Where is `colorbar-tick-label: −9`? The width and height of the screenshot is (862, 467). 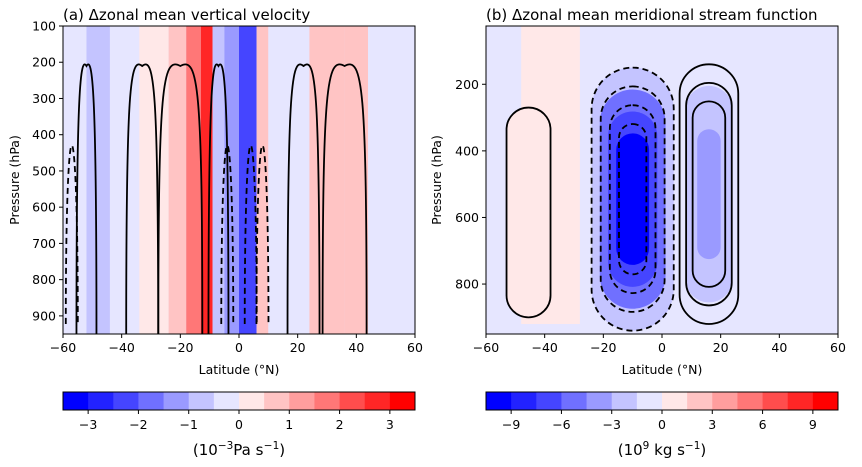
colorbar-tick-label: −9 is located at coordinates (511, 424).